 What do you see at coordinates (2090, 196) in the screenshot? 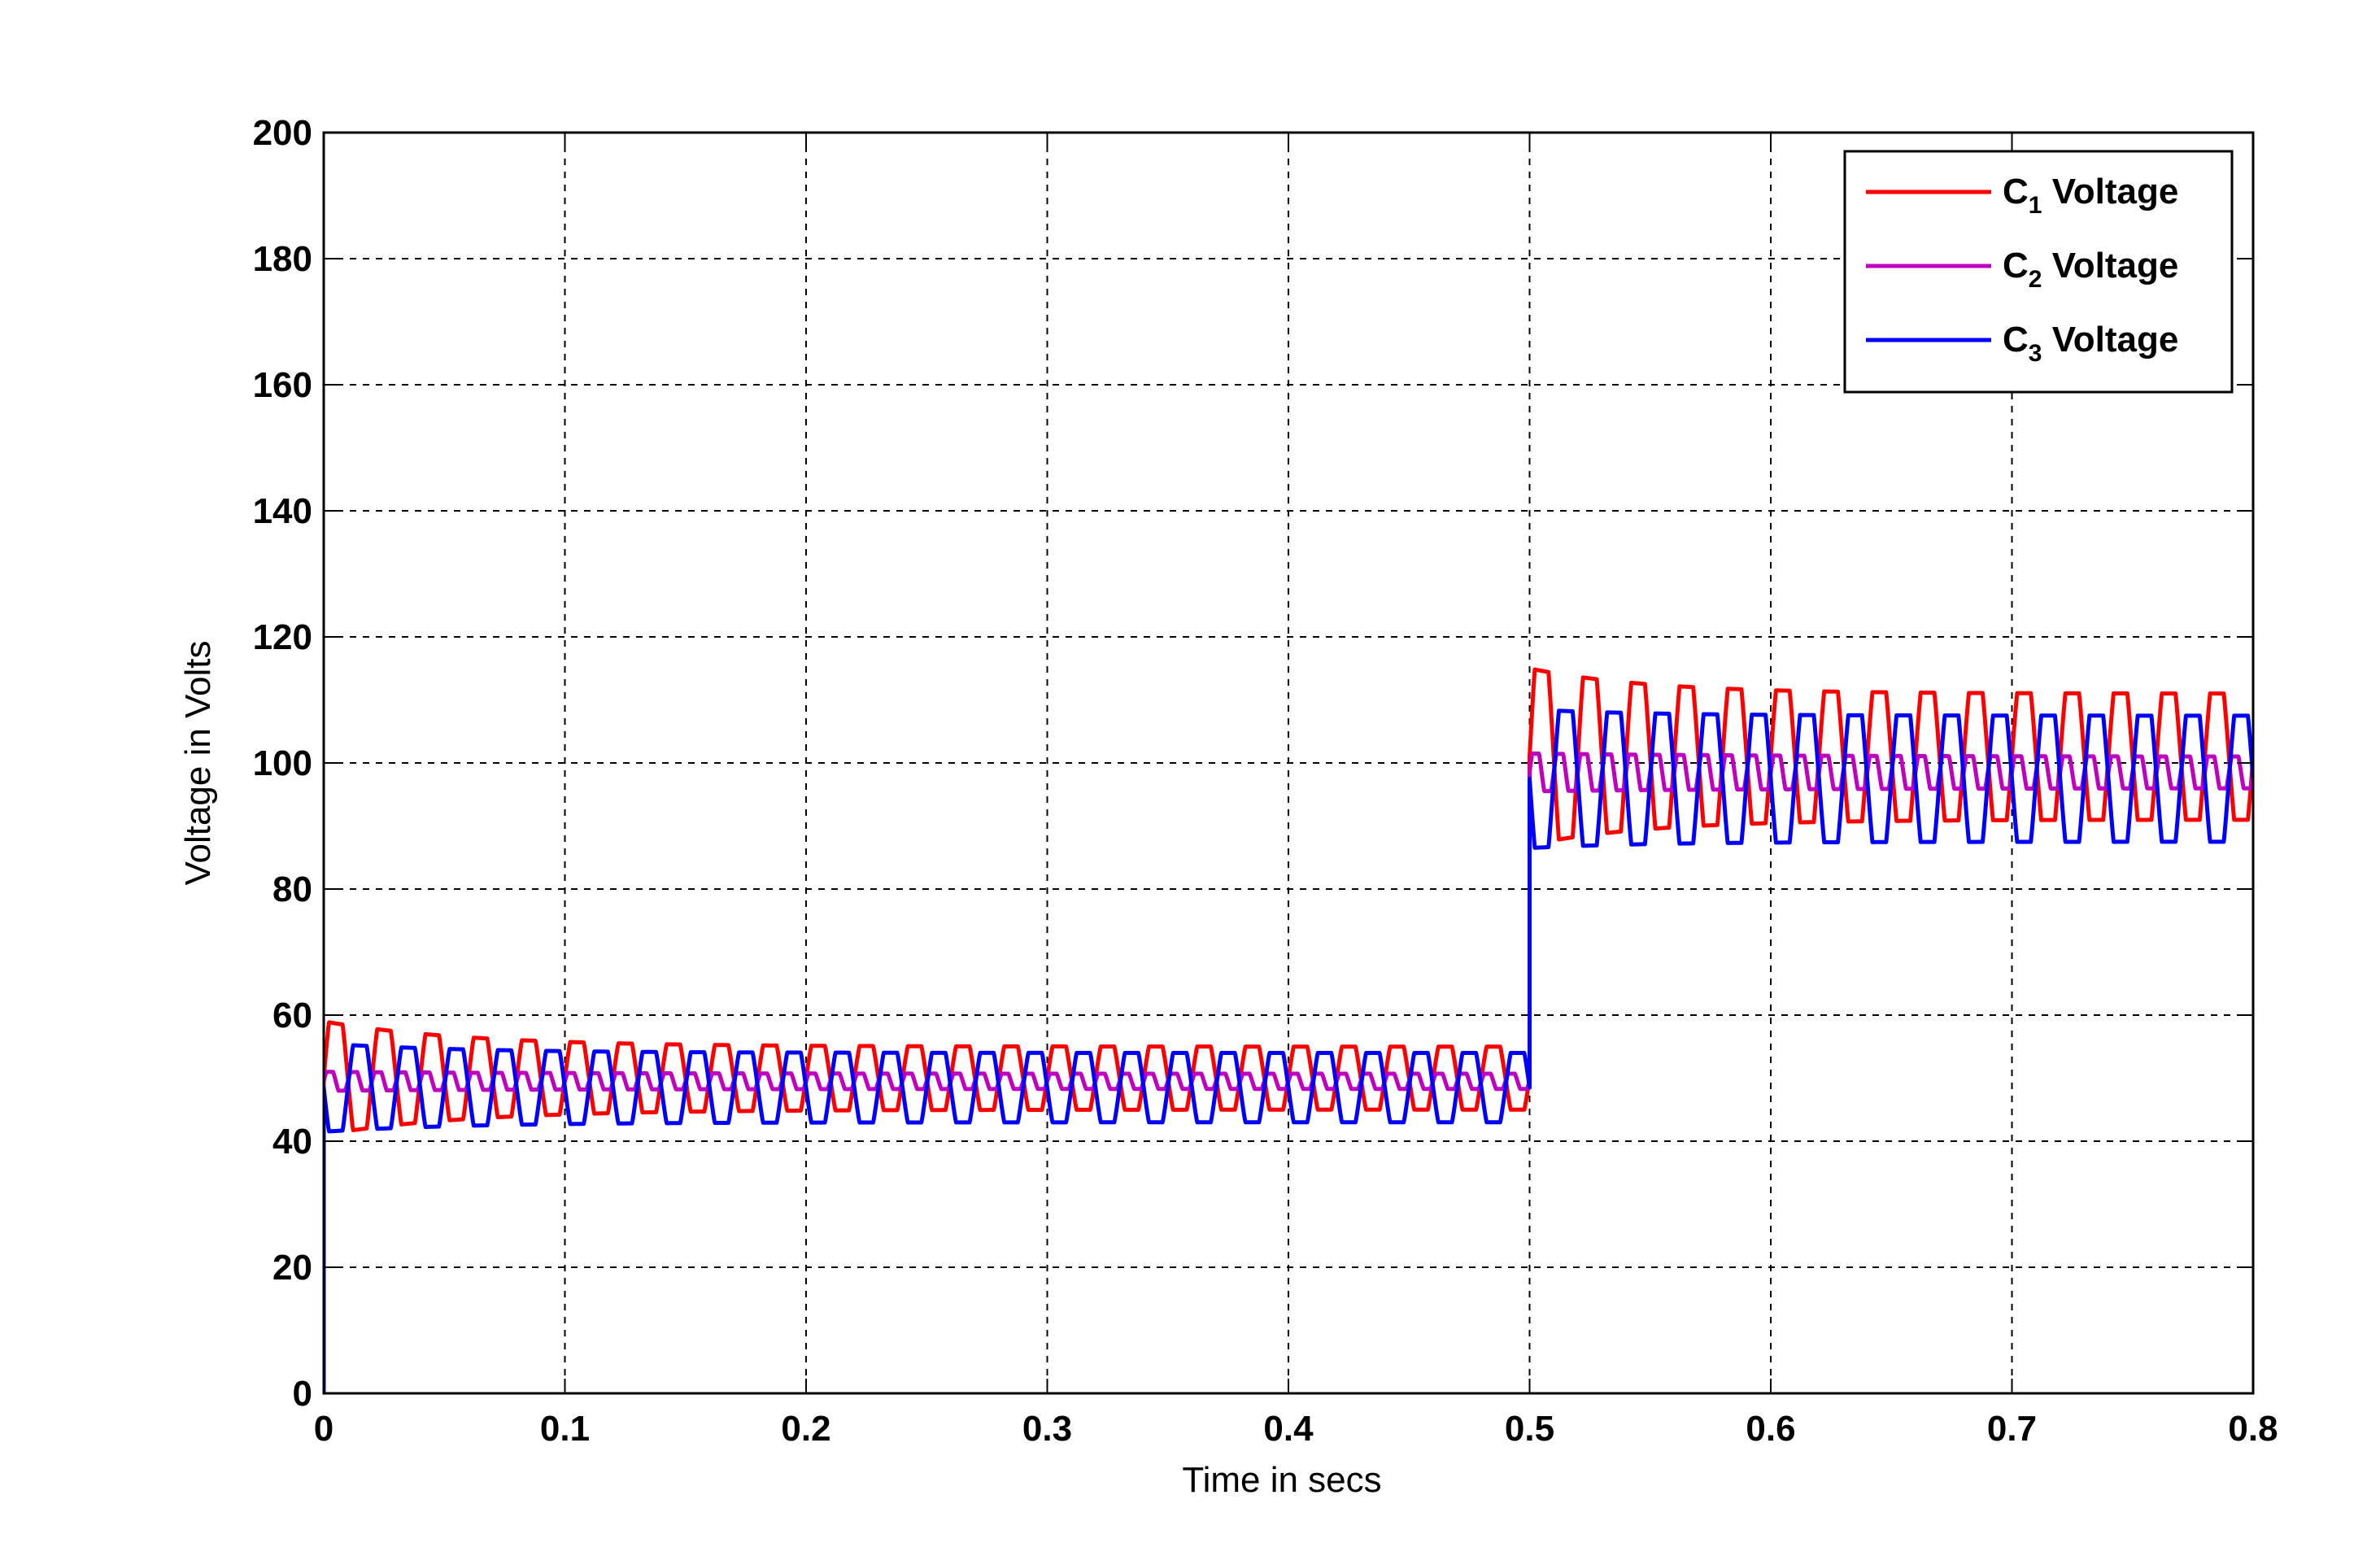
I see `legend-label: C1 Voltage` at bounding box center [2090, 196].